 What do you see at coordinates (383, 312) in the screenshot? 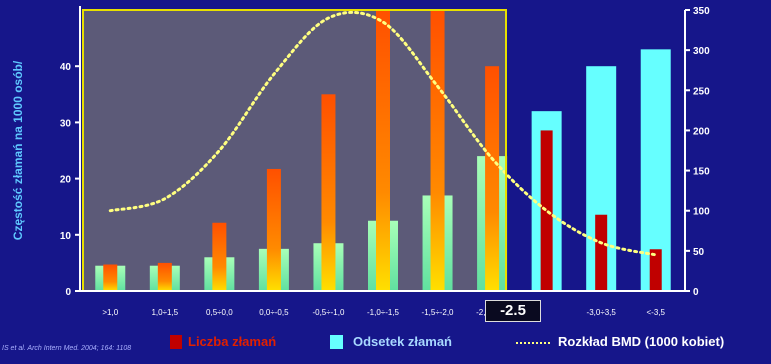
I see `x-tick-label: -1,0÷-1,5` at bounding box center [383, 312].